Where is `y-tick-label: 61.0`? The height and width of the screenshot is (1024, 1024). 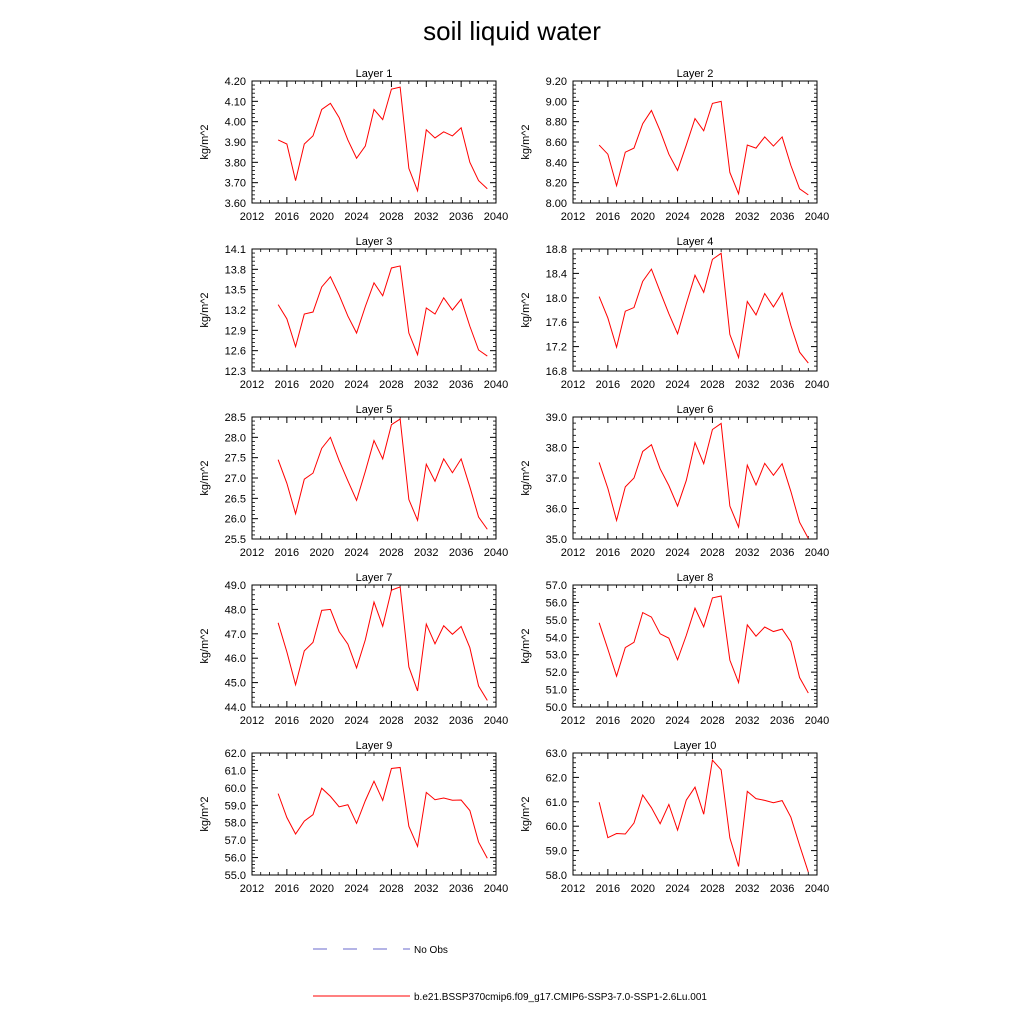 y-tick-label: 61.0 is located at coordinates (235, 771).